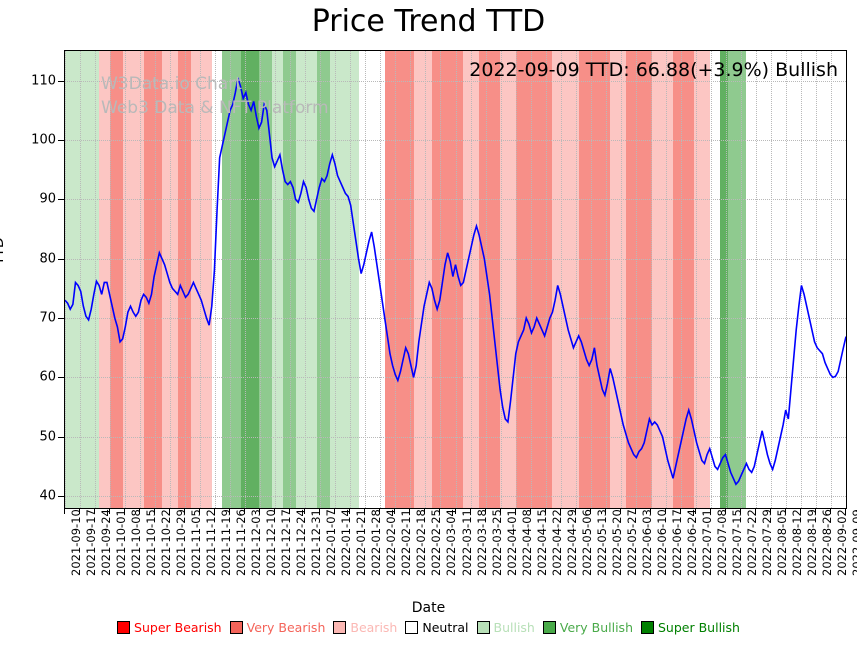 The image size is (857, 646). Describe the element at coordinates (721, 542) in the screenshot. I see `x-tick-label: 2022-07-08` at that location.